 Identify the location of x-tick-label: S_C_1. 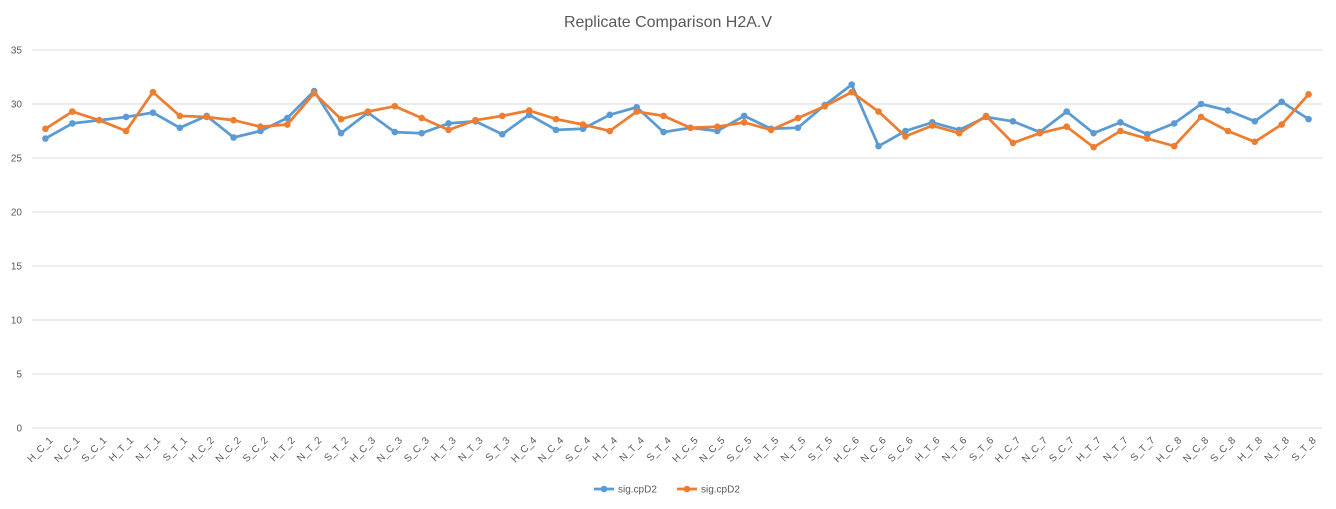
(95, 450).